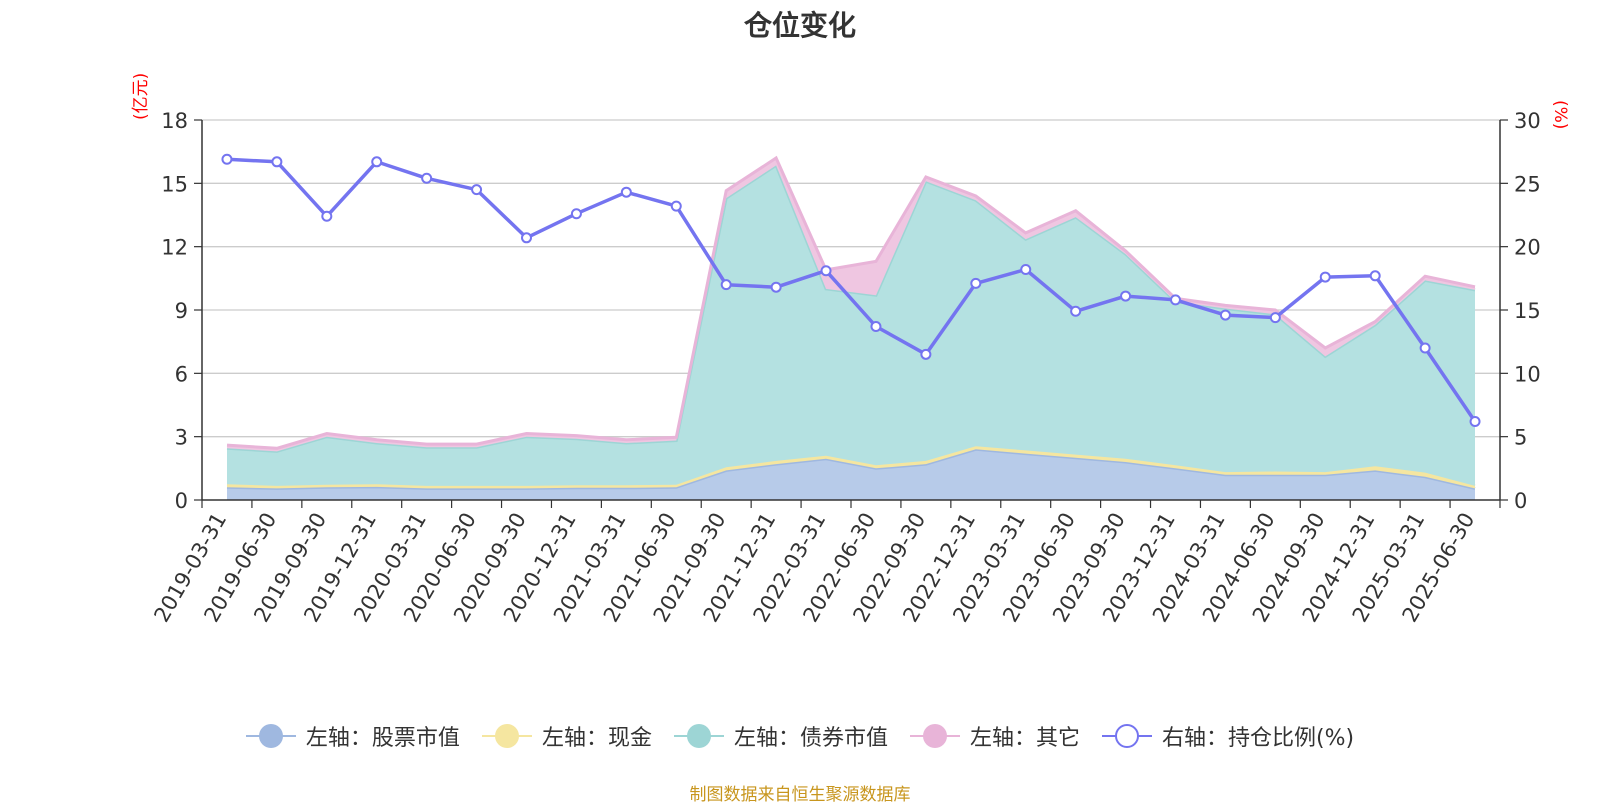 This screenshot has width=1600, height=805. I want to click on legend-label: 左轴：其它, so click(1024, 738).